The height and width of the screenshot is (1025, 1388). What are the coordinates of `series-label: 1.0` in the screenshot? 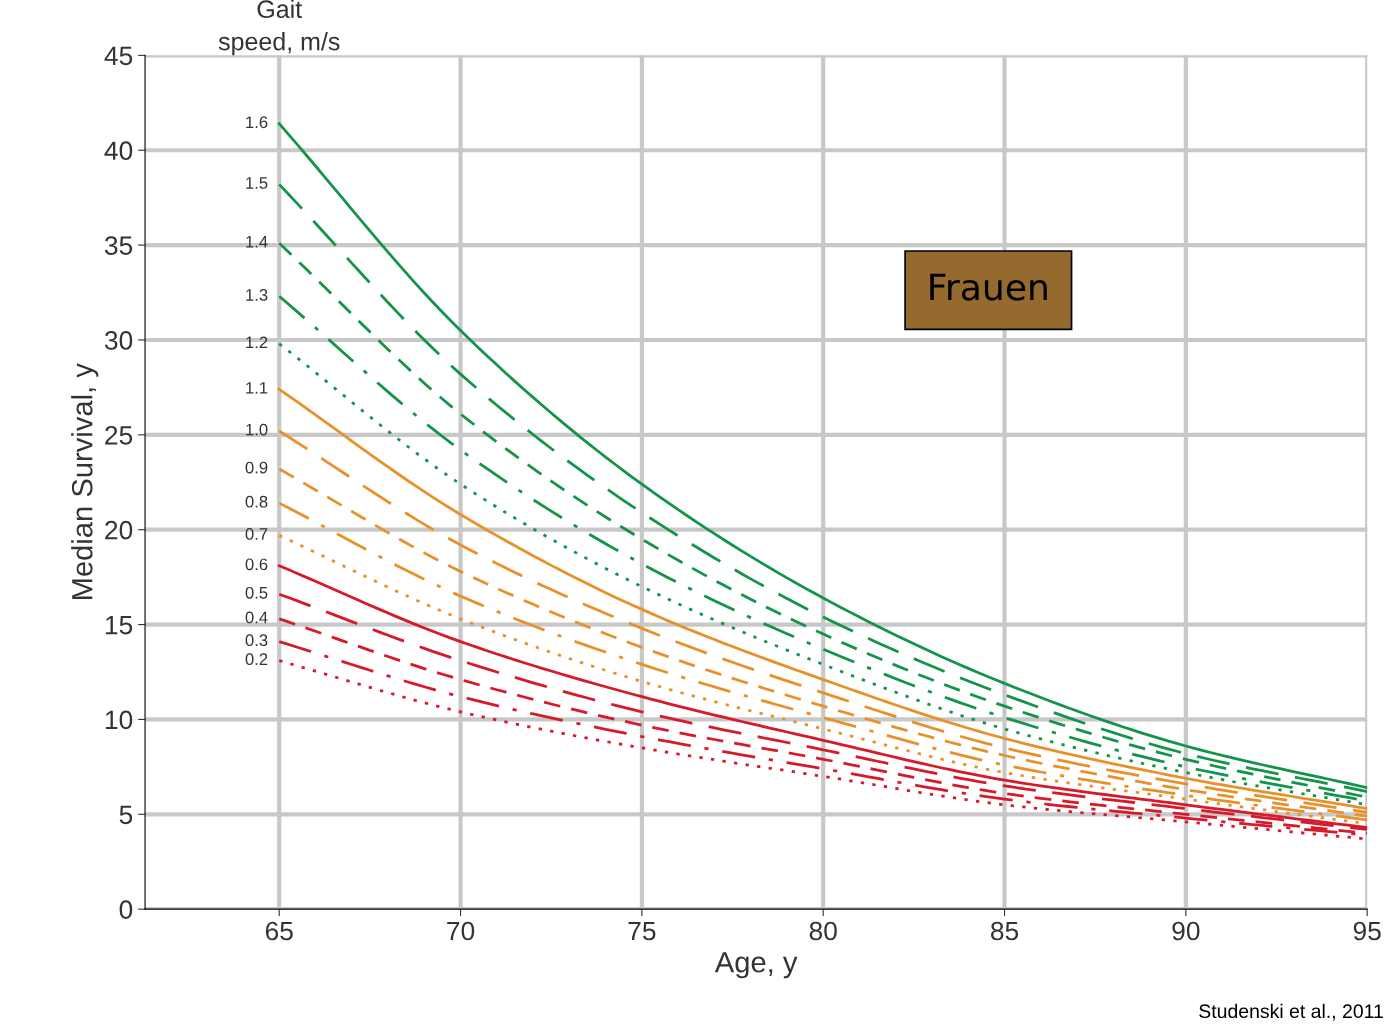 It's located at (257, 429).